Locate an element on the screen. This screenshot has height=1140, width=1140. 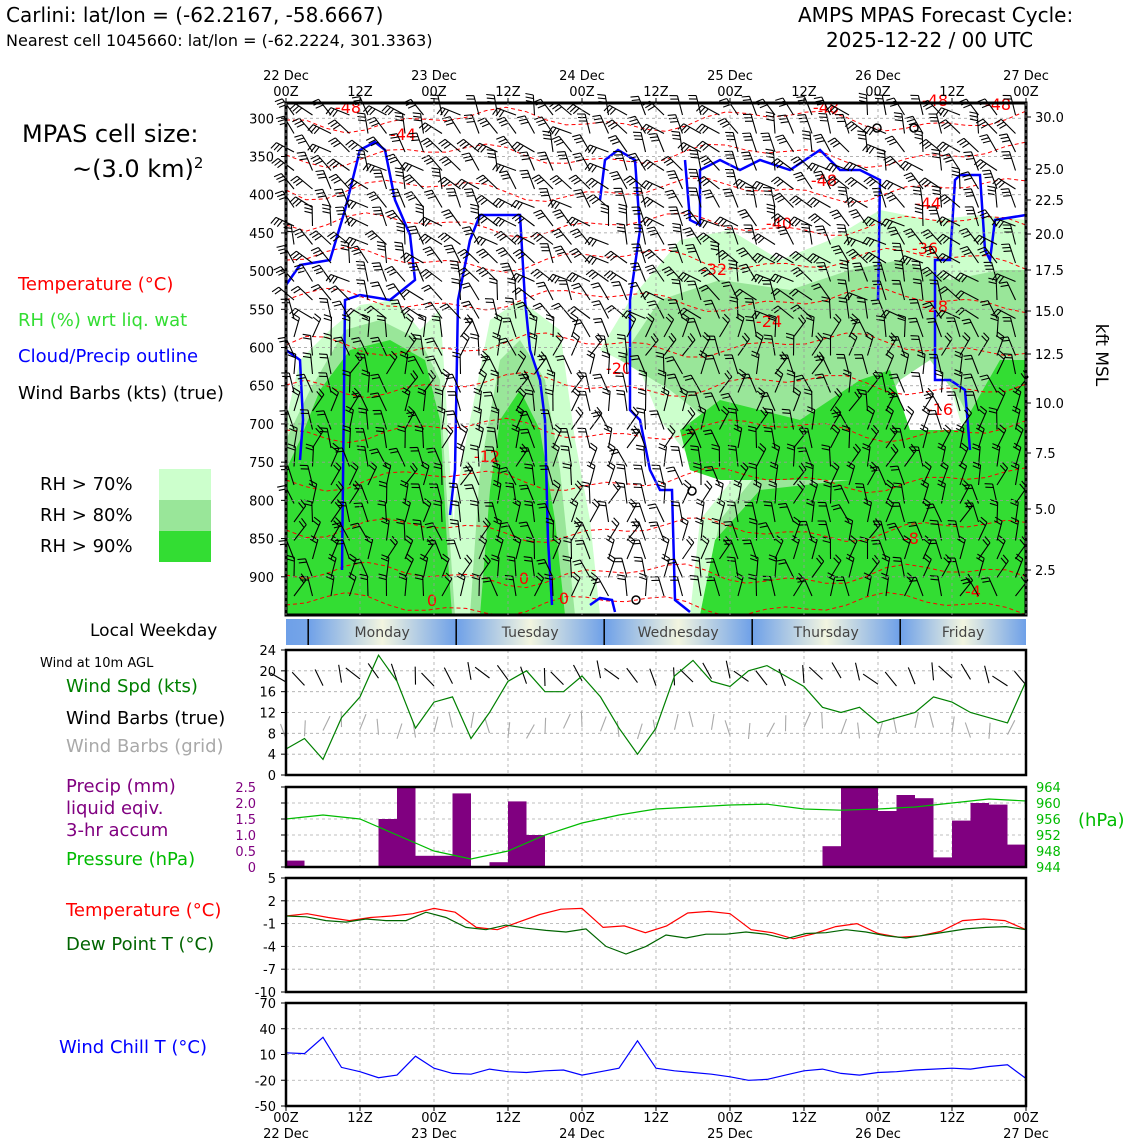
isotherm-line is located at coordinates (656, 530).